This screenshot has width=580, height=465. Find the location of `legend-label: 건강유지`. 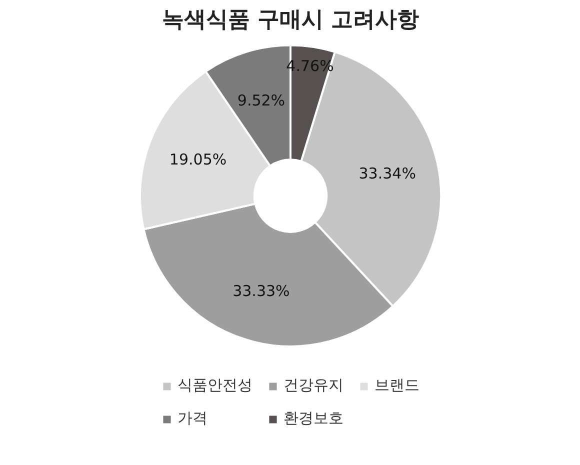

legend-label: 건강유지 is located at coordinates (314, 385).